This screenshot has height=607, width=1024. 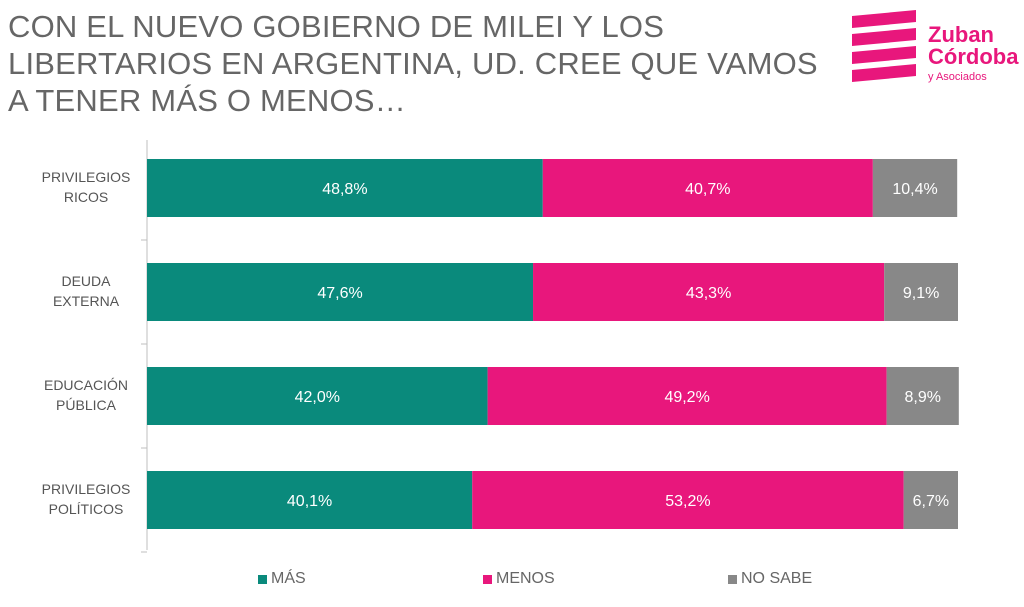 What do you see at coordinates (957, 77) in the screenshot?
I see `logo-line-3: y Asociados` at bounding box center [957, 77].